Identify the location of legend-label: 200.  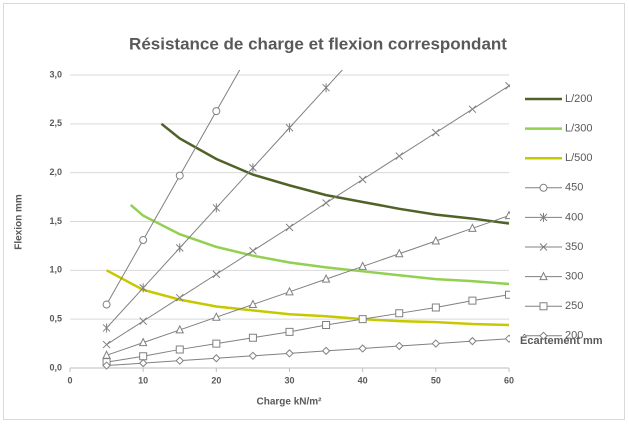
(574, 336).